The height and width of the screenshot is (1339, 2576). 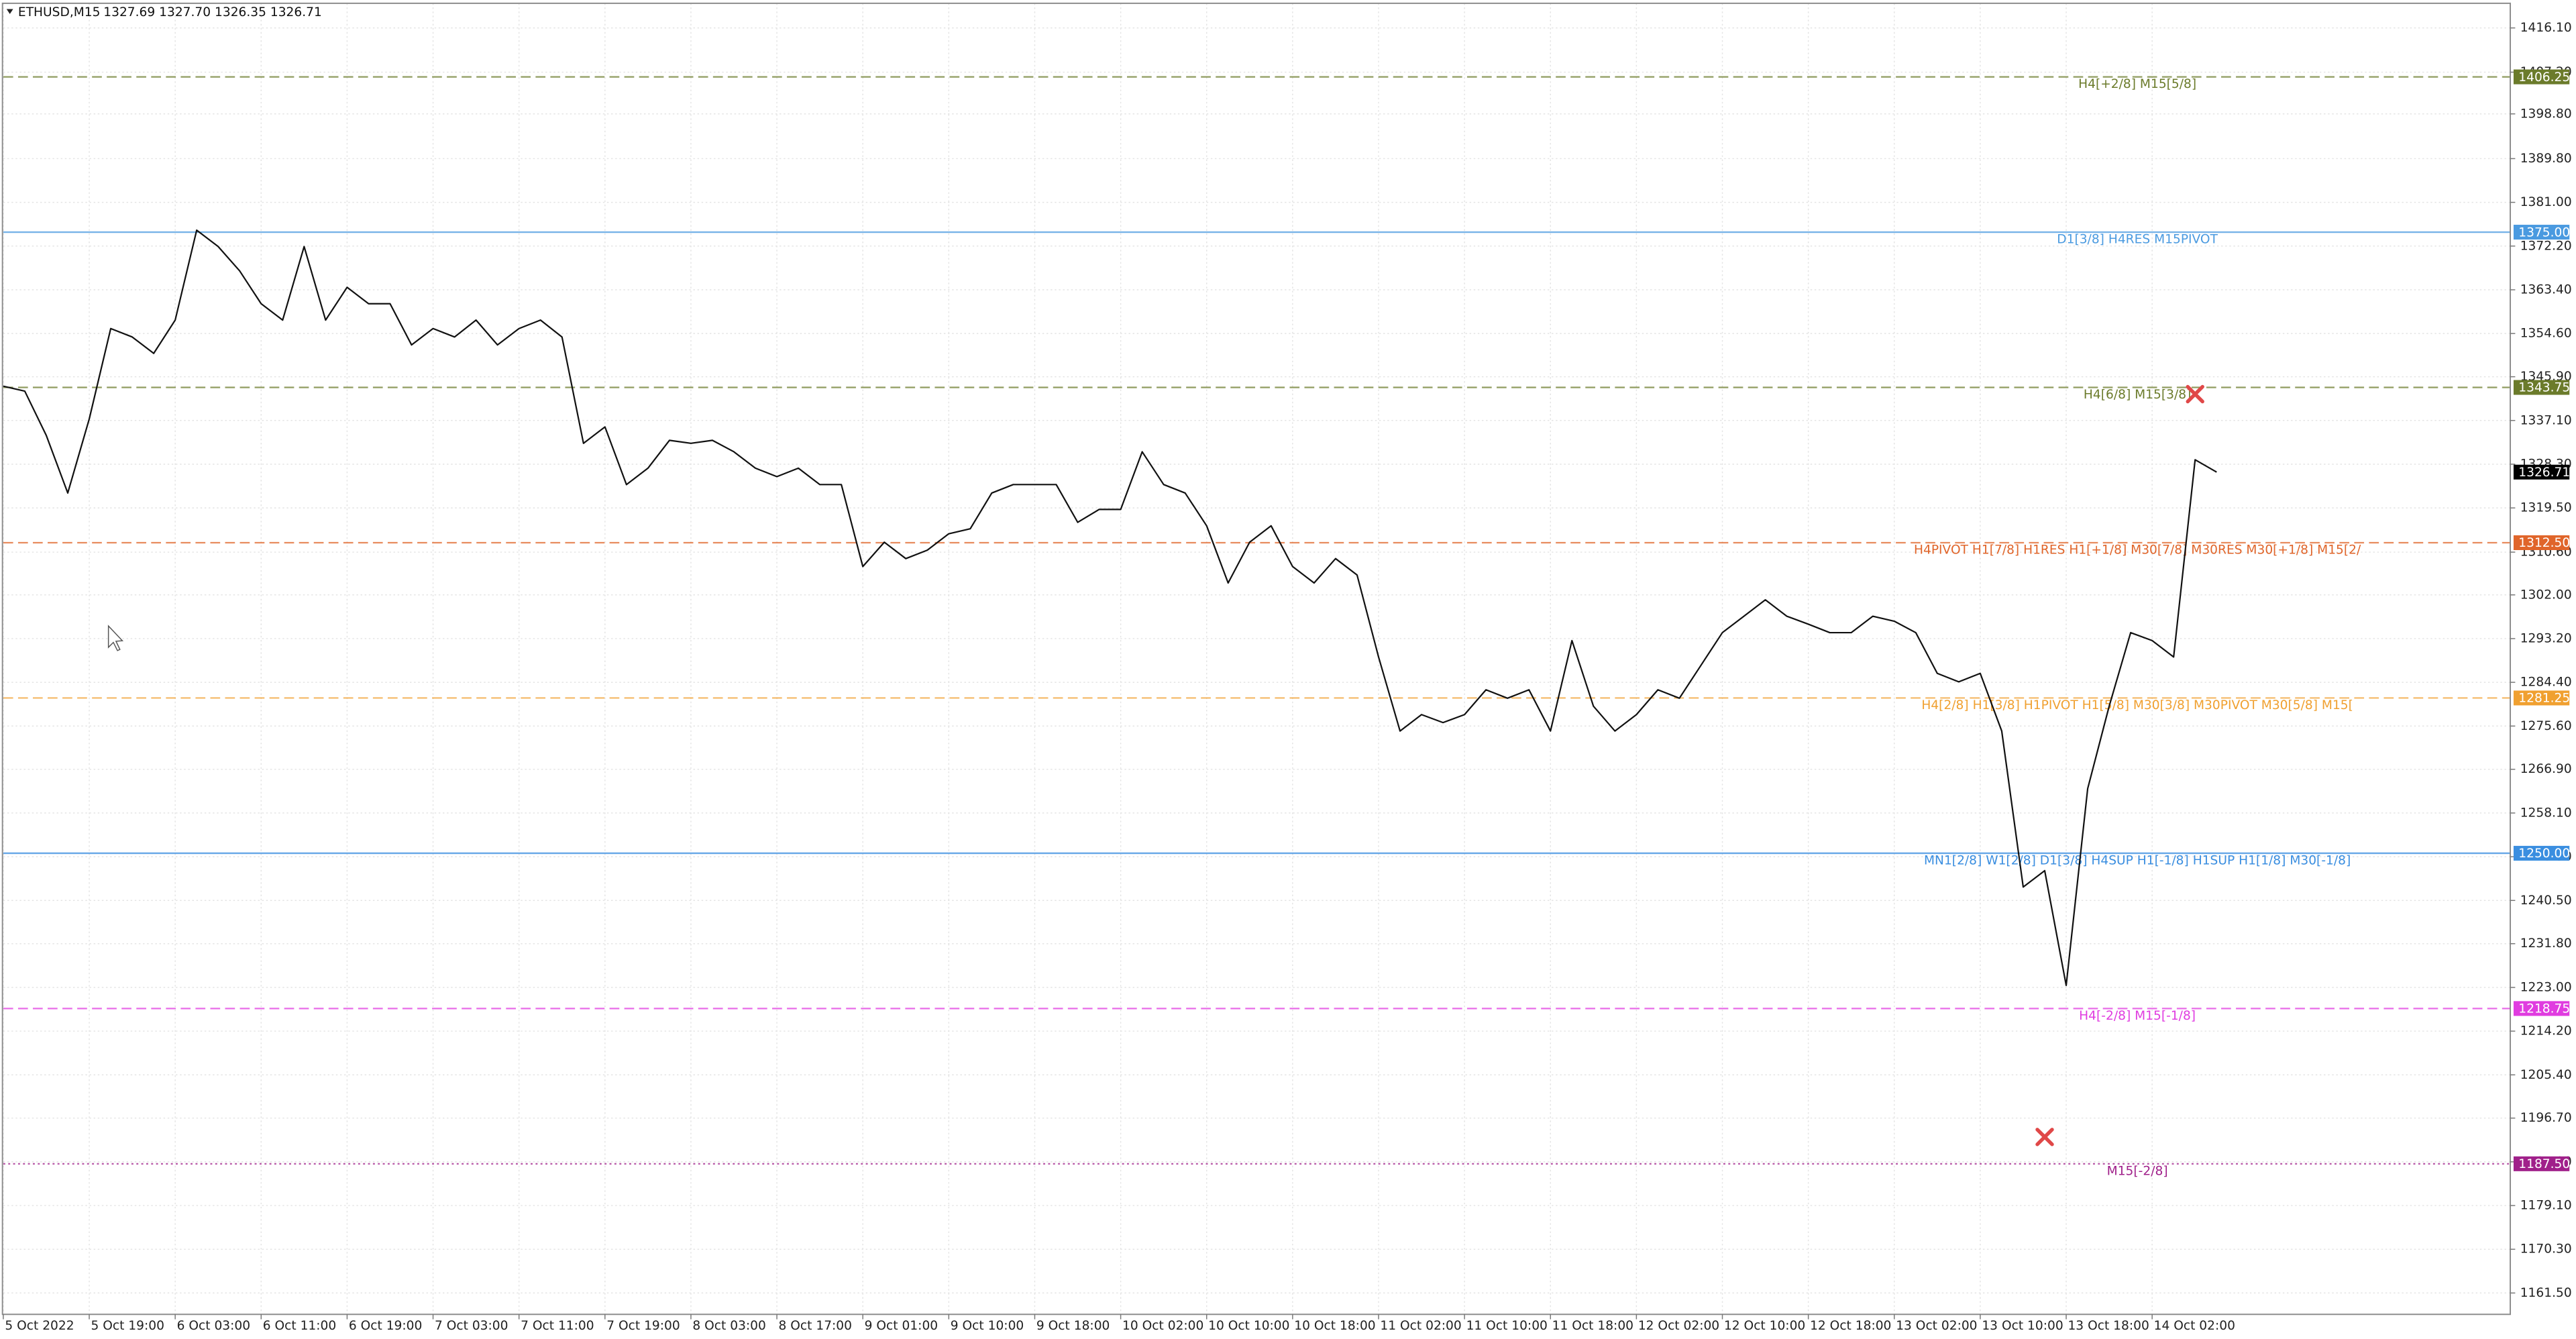 What do you see at coordinates (1850, 1326) in the screenshot?
I see `x-tick-label: 12 Oct 18:00` at bounding box center [1850, 1326].